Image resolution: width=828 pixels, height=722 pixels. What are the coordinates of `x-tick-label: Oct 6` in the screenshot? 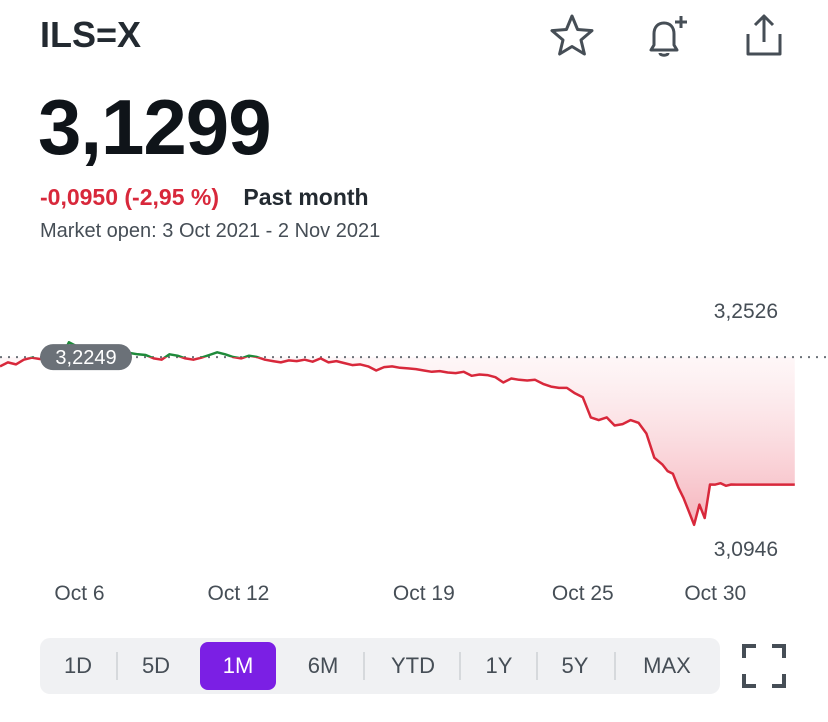 It's located at (79, 593).